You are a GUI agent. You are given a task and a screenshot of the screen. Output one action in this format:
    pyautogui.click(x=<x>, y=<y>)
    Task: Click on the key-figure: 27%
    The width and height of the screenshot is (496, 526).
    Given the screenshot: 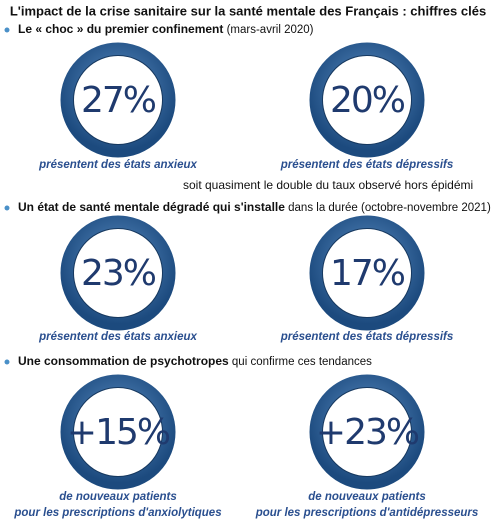 What is the action you would take?
    pyautogui.click(x=118, y=100)
    